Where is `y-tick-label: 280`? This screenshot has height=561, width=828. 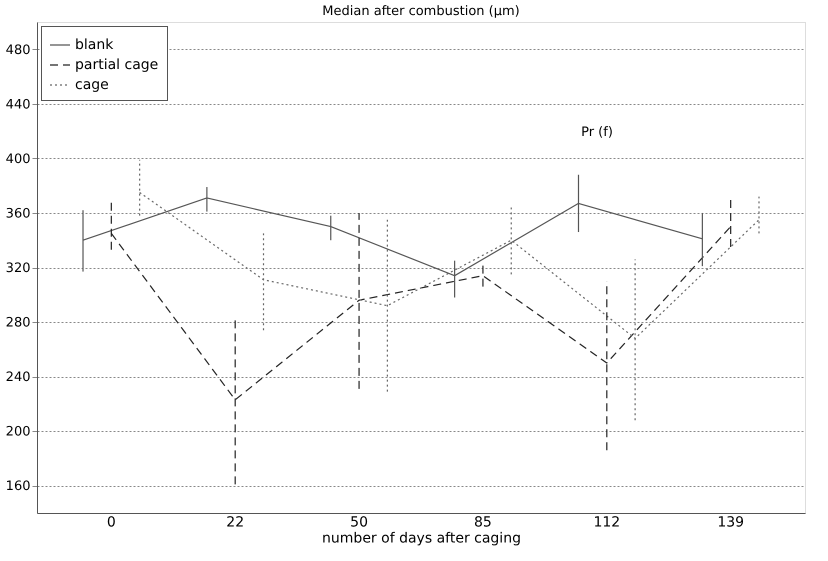
y-tick-label: 280 is located at coordinates (18, 323).